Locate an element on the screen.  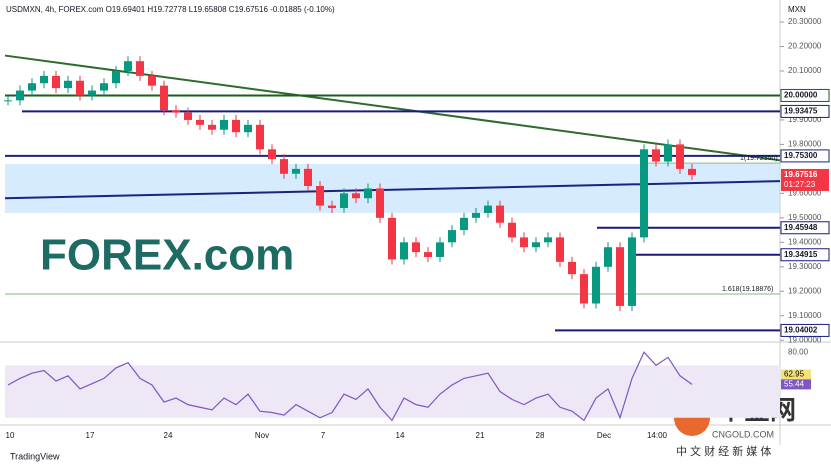
x-tick-label: Dec is located at coordinates (604, 435).